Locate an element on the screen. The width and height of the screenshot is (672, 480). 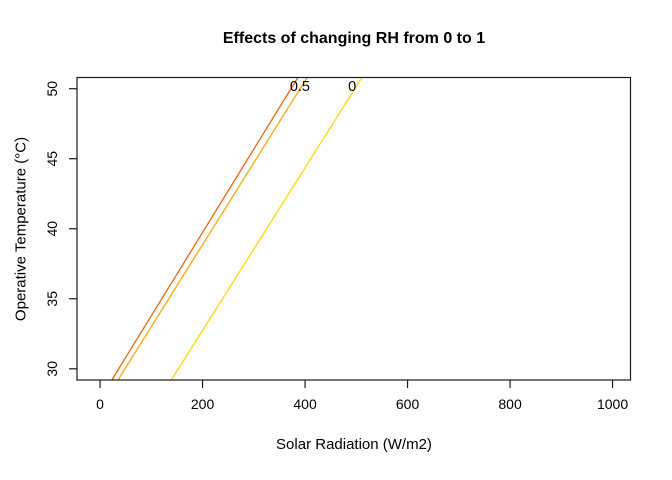
y-tick-label: 40 is located at coordinates (52, 229).